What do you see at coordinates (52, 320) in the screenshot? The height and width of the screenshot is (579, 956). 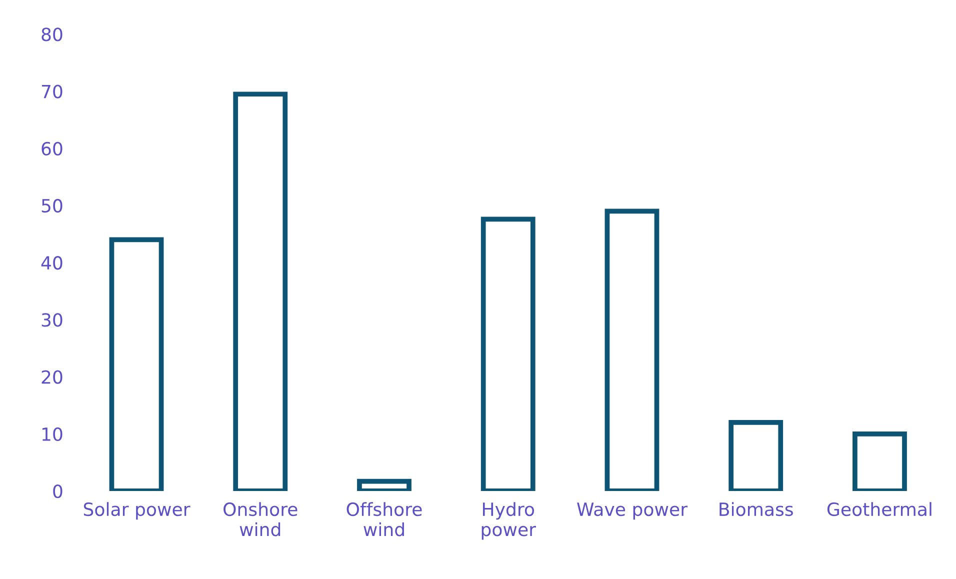 I see `y-tick-label: 30` at bounding box center [52, 320].